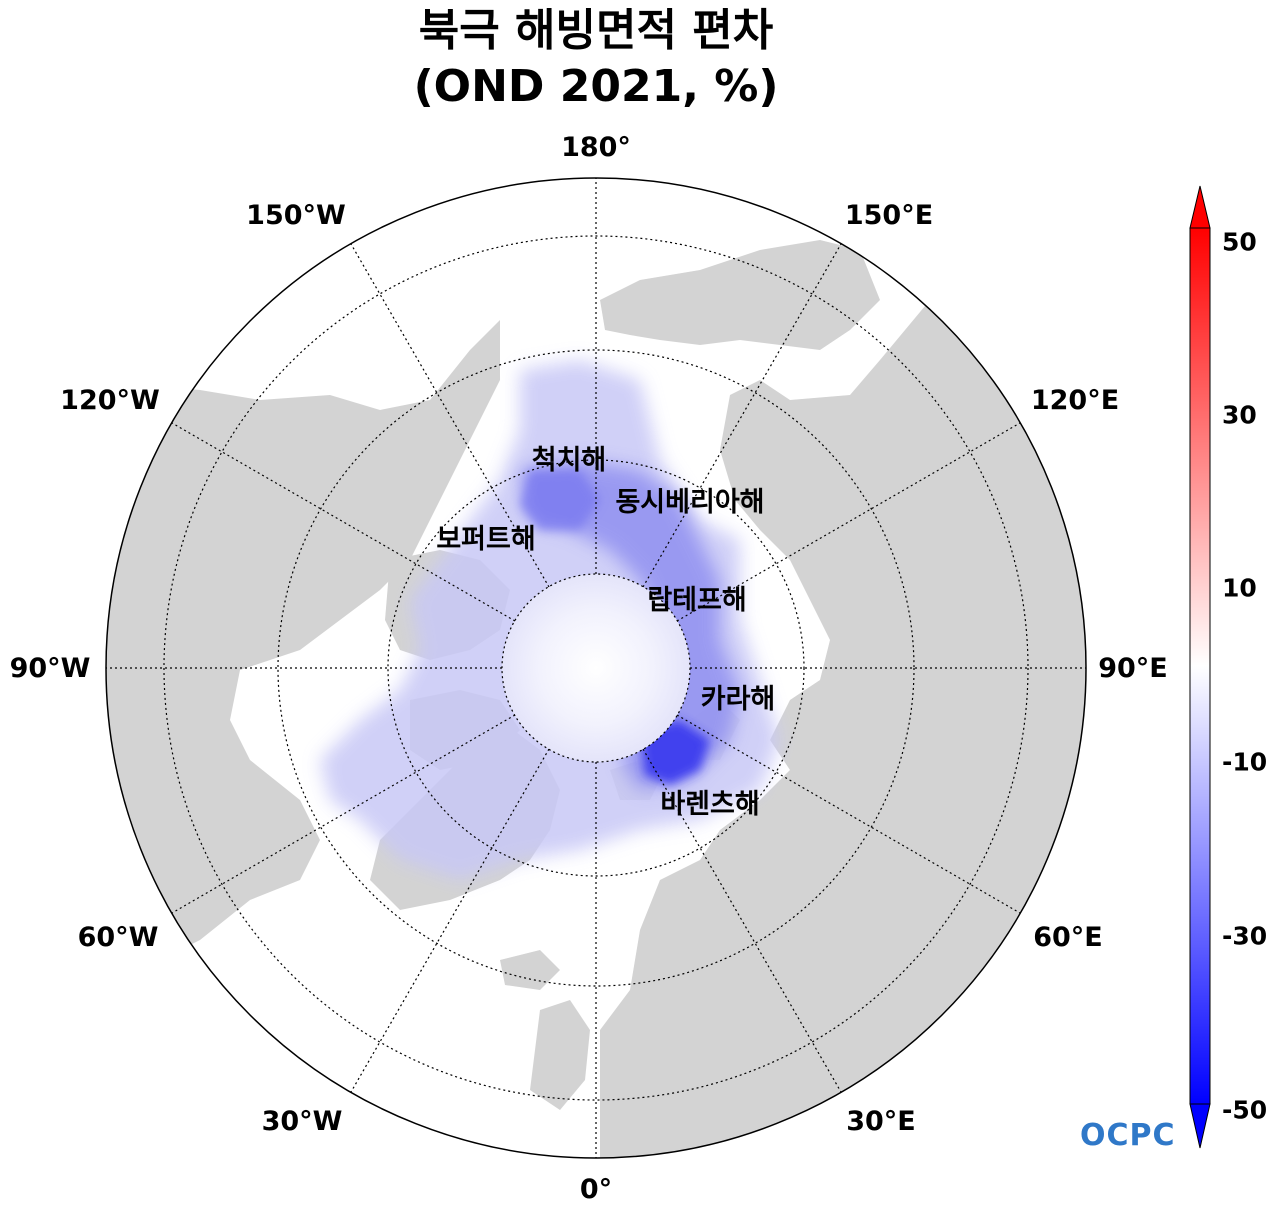 The image size is (1282, 1216). Describe the element at coordinates (689, 502) in the screenshot. I see `region-label-east-siberian: 동시베리아해` at that location.